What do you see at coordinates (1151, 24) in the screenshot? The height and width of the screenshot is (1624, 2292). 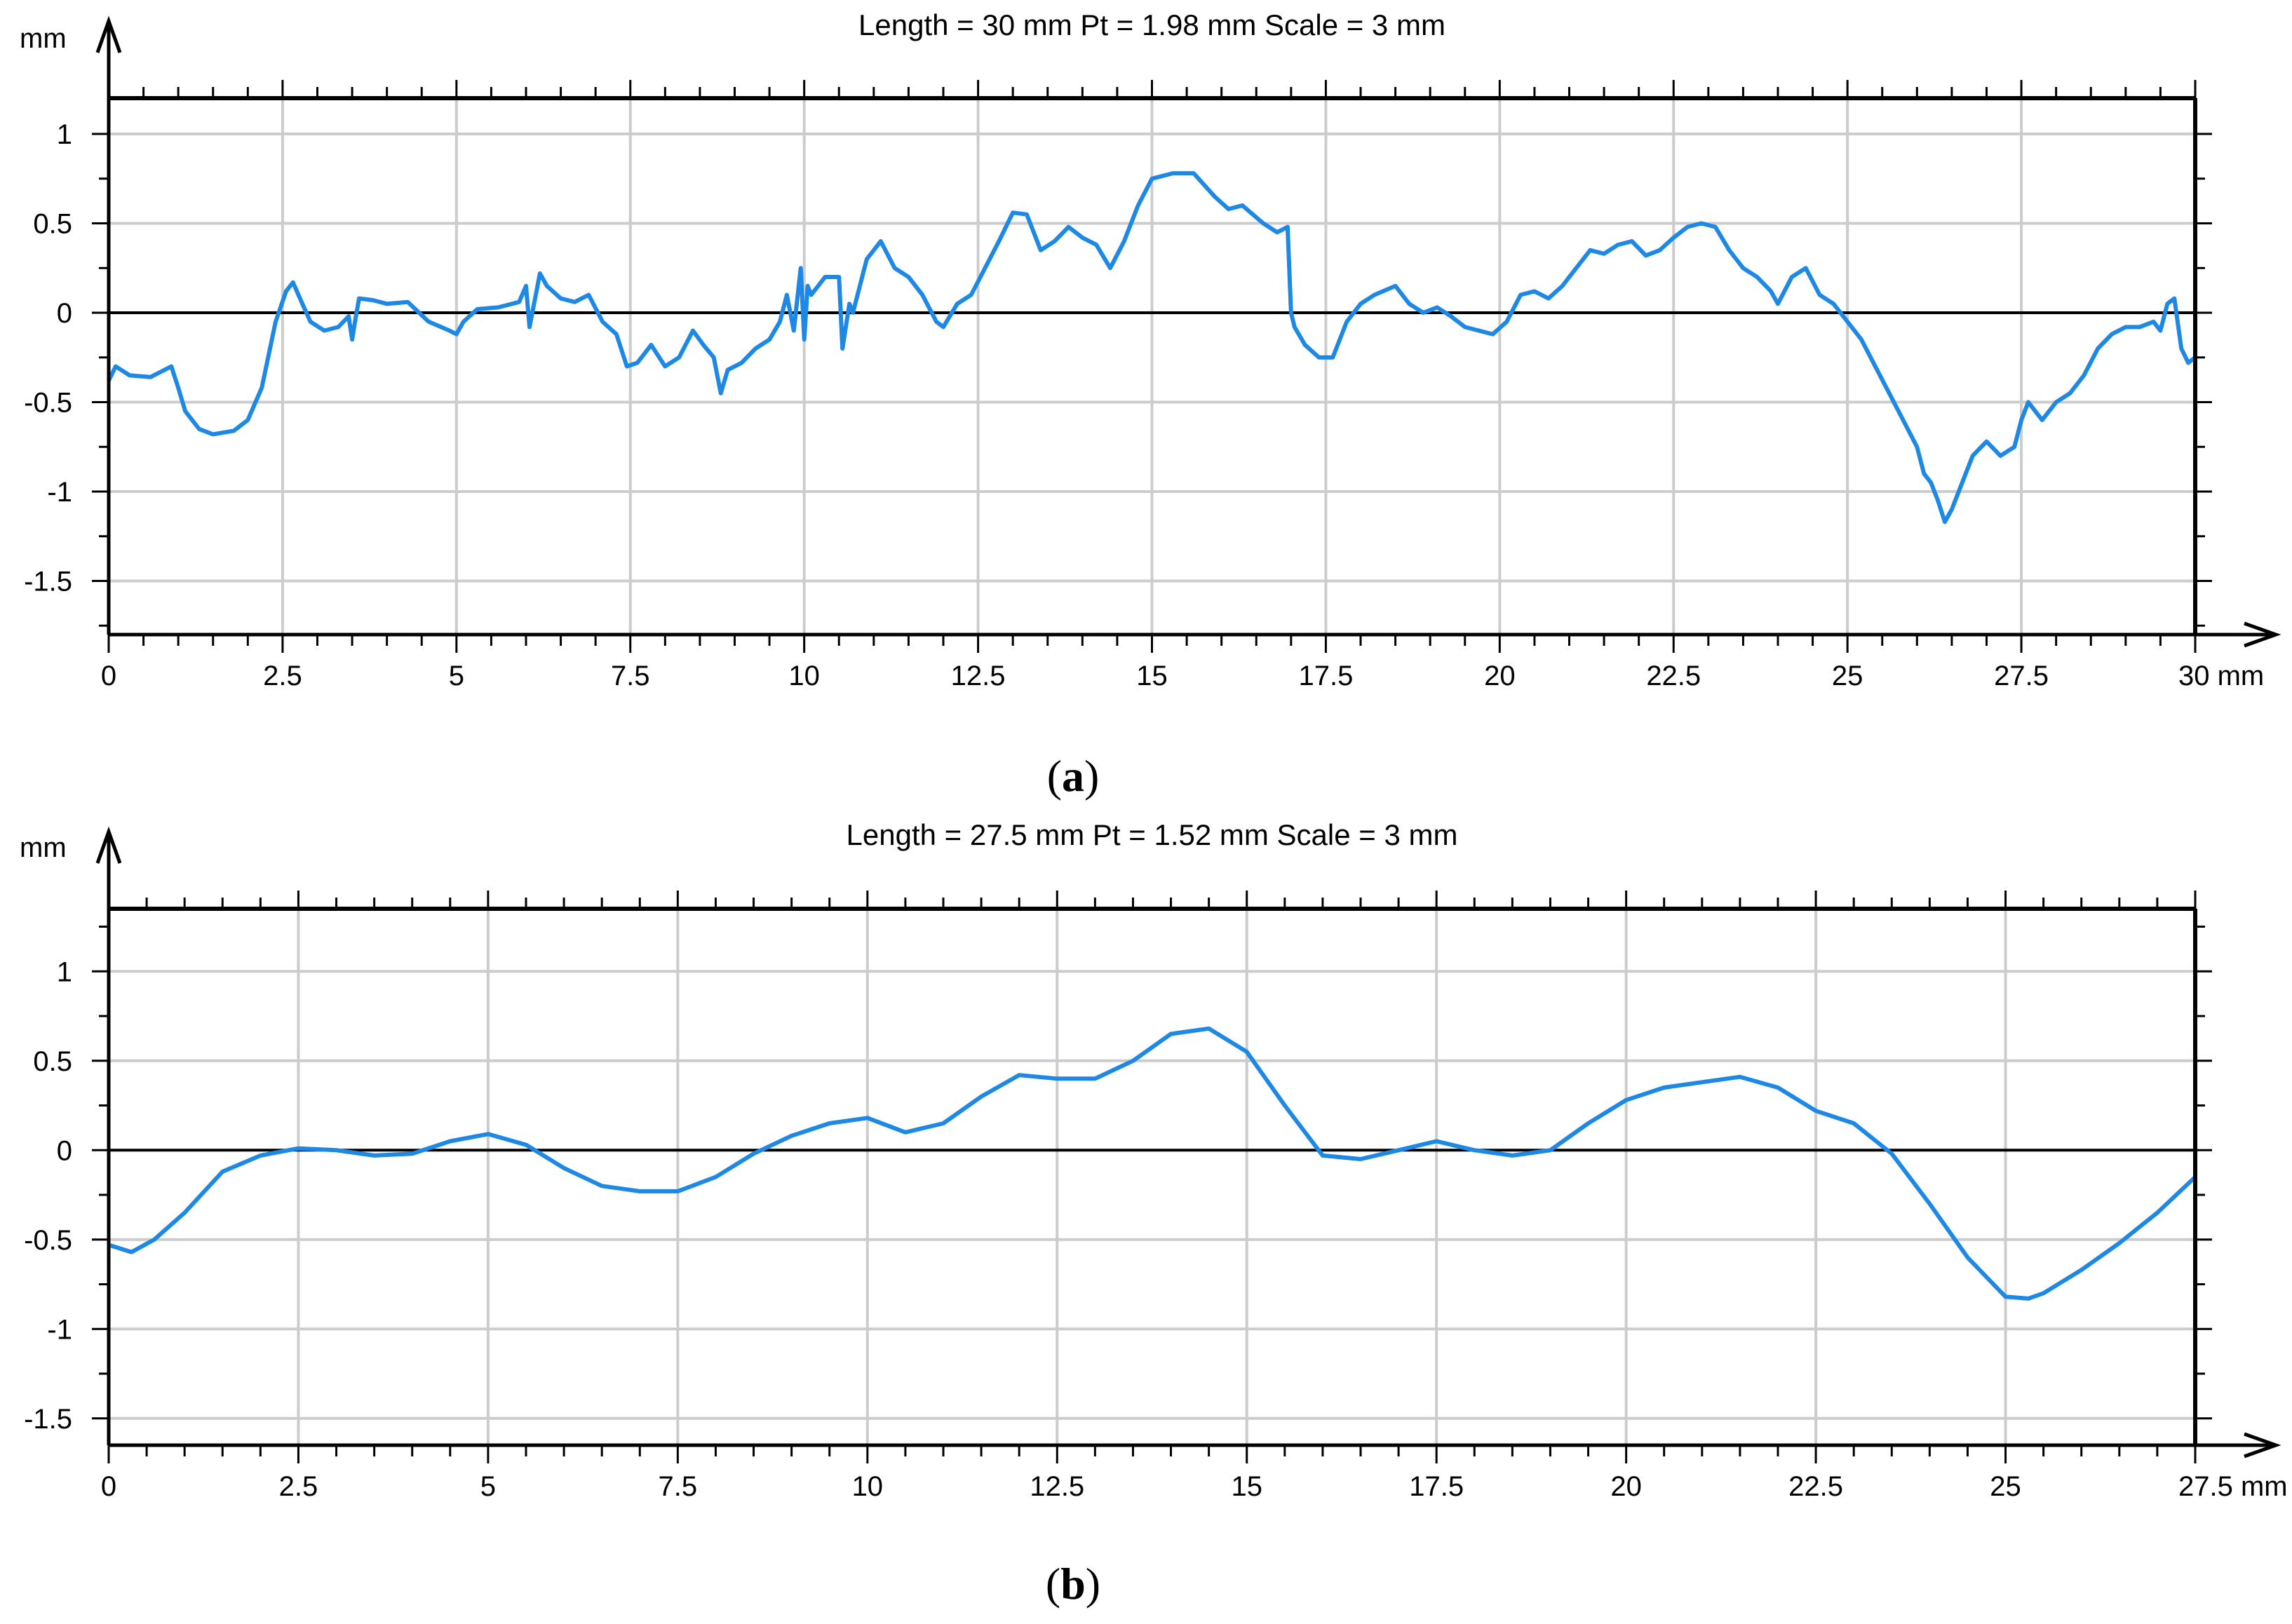 I see `chart-title: Length = 30 mm Pt = 1.98 mm Scale = 3 mm` at bounding box center [1151, 24].